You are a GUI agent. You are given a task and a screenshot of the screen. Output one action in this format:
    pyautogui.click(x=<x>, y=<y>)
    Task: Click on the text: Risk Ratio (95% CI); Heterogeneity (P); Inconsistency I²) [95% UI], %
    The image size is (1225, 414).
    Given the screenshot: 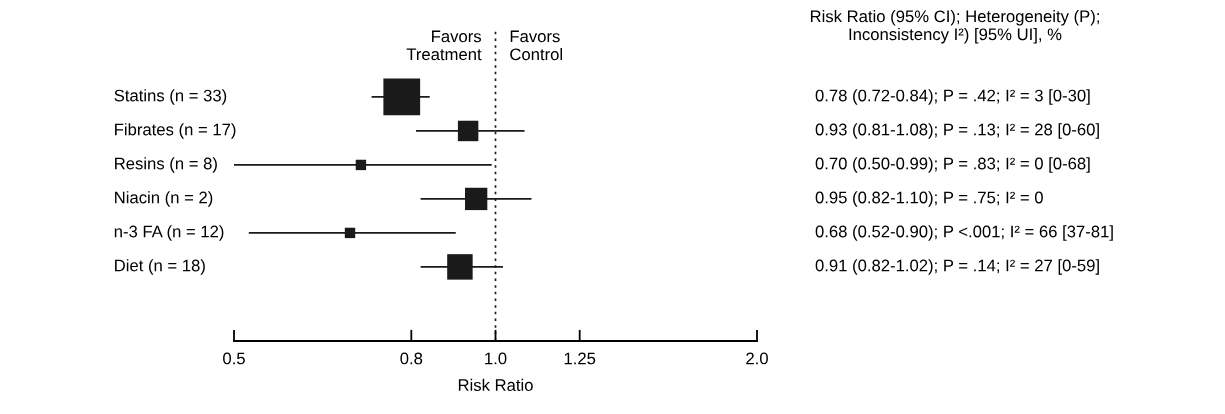 What is the action you would take?
    pyautogui.click(x=954, y=27)
    